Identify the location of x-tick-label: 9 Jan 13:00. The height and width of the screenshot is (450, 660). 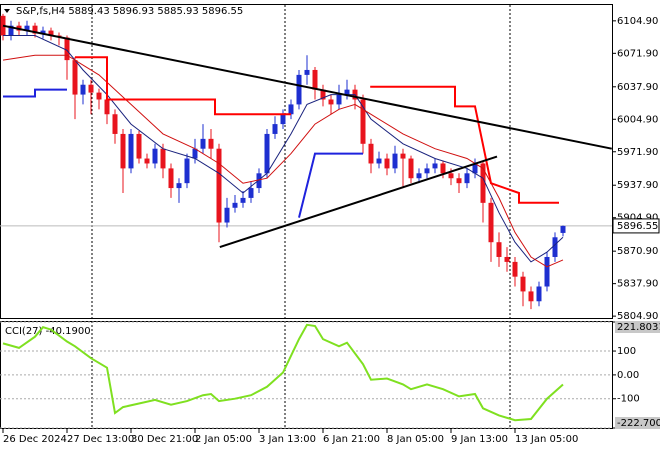
(479, 439).